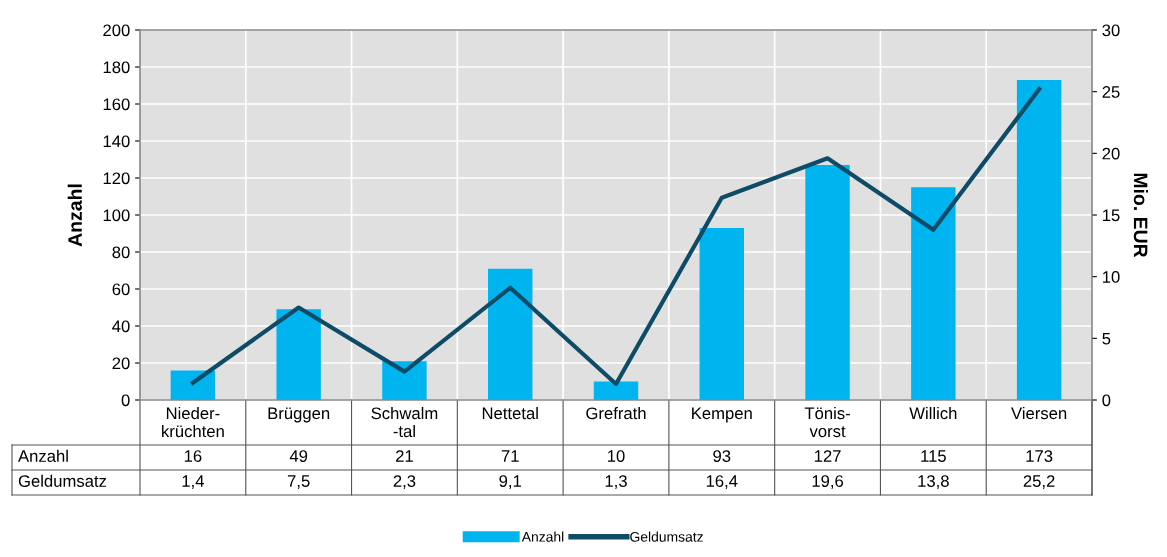  I want to click on data-label: 16, so click(193, 456).